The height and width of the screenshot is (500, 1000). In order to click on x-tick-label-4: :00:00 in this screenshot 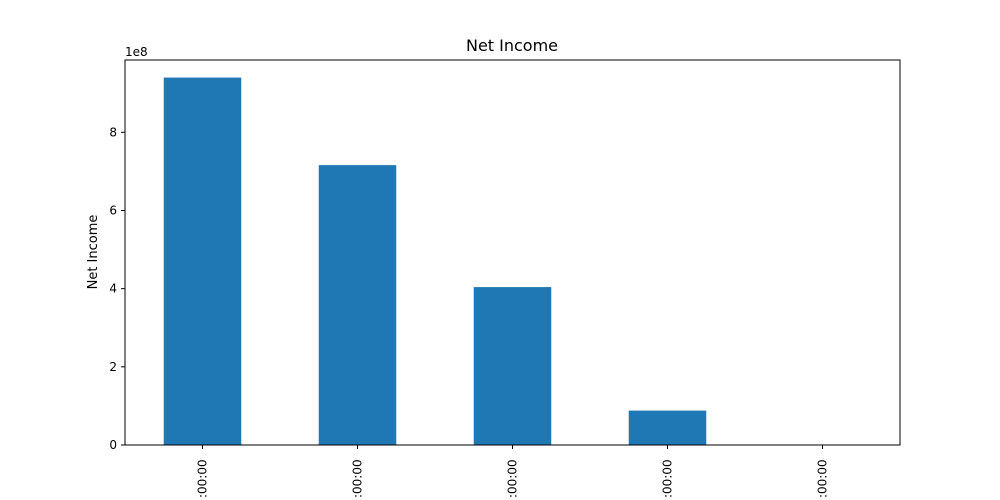, I will do `click(823, 478)`.